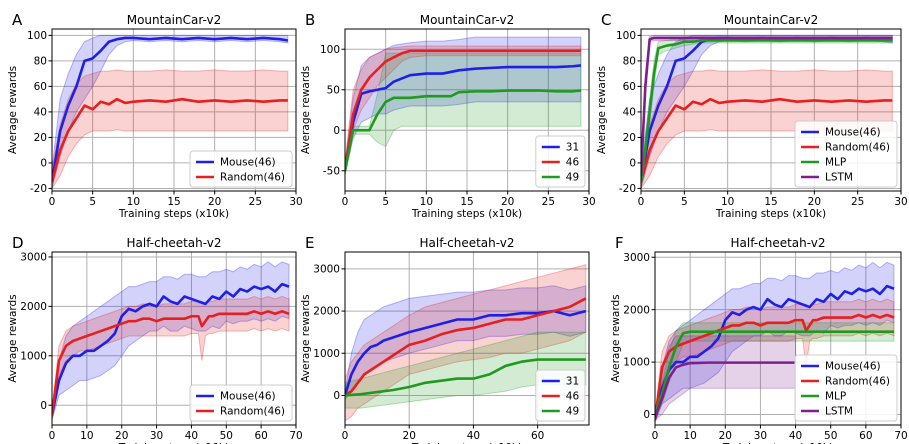 Image resolution: width=909 pixels, height=444 pixels. I want to click on legend-label: Mouse(46), so click(853, 367).